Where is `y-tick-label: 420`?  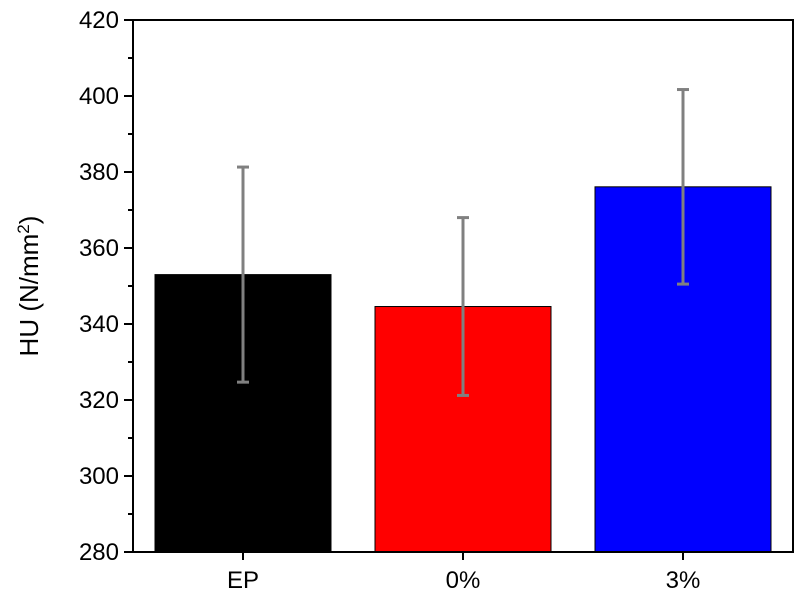 y-tick-label: 420 is located at coordinates (99, 20).